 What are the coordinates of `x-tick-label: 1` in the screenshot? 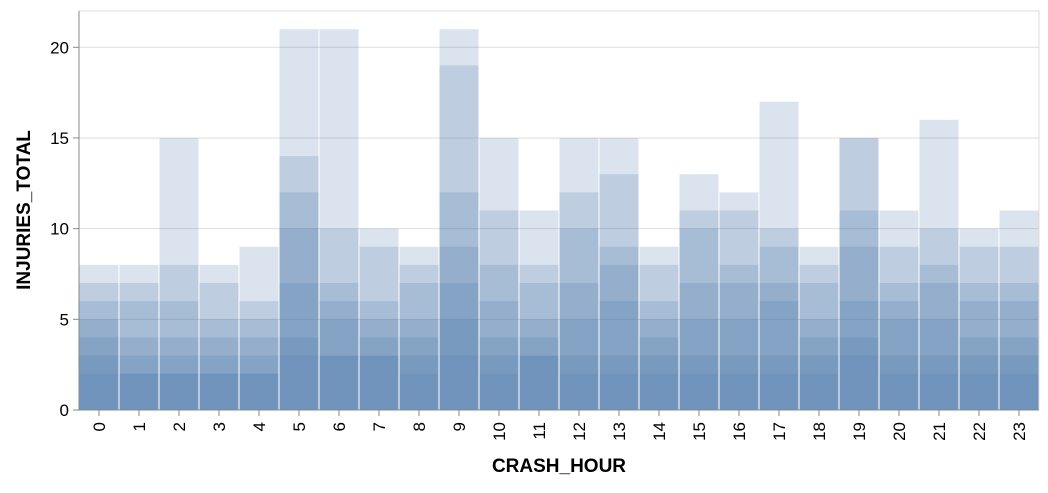 It's located at (139, 426).